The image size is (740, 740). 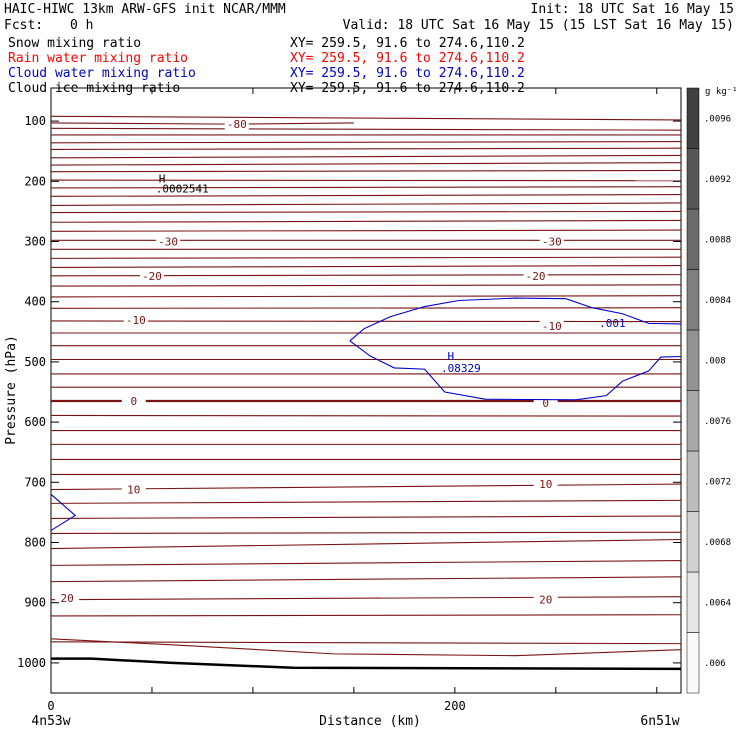 I want to click on cloud-water-label: .08329, so click(x=461, y=368).